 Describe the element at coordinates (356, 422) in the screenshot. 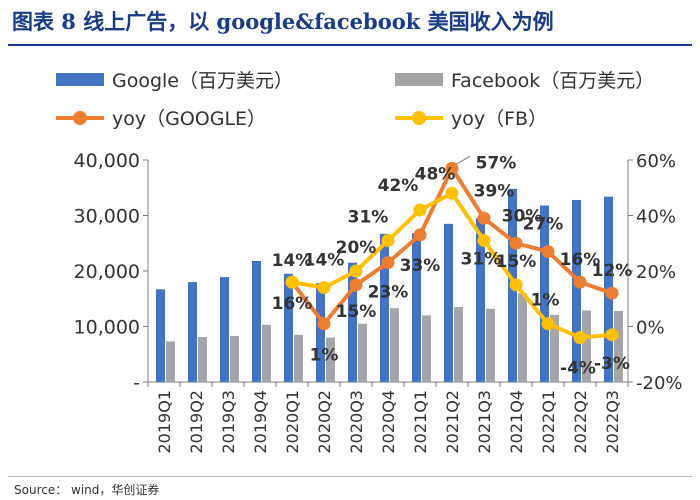

I see `x-tick-label: 2020Q3` at that location.